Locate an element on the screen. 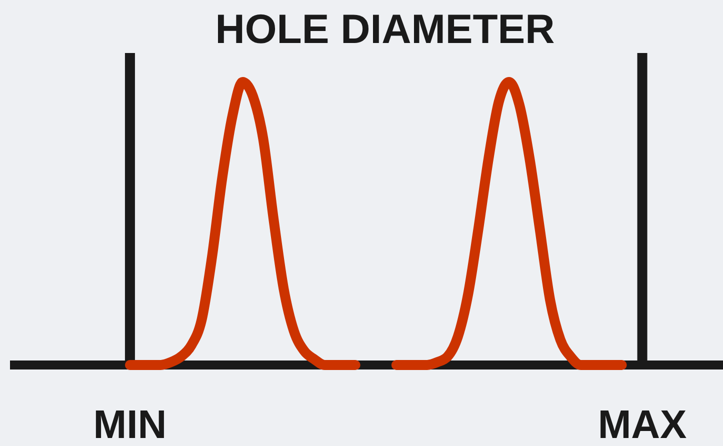  x-tick-label: MIN is located at coordinates (130, 424).